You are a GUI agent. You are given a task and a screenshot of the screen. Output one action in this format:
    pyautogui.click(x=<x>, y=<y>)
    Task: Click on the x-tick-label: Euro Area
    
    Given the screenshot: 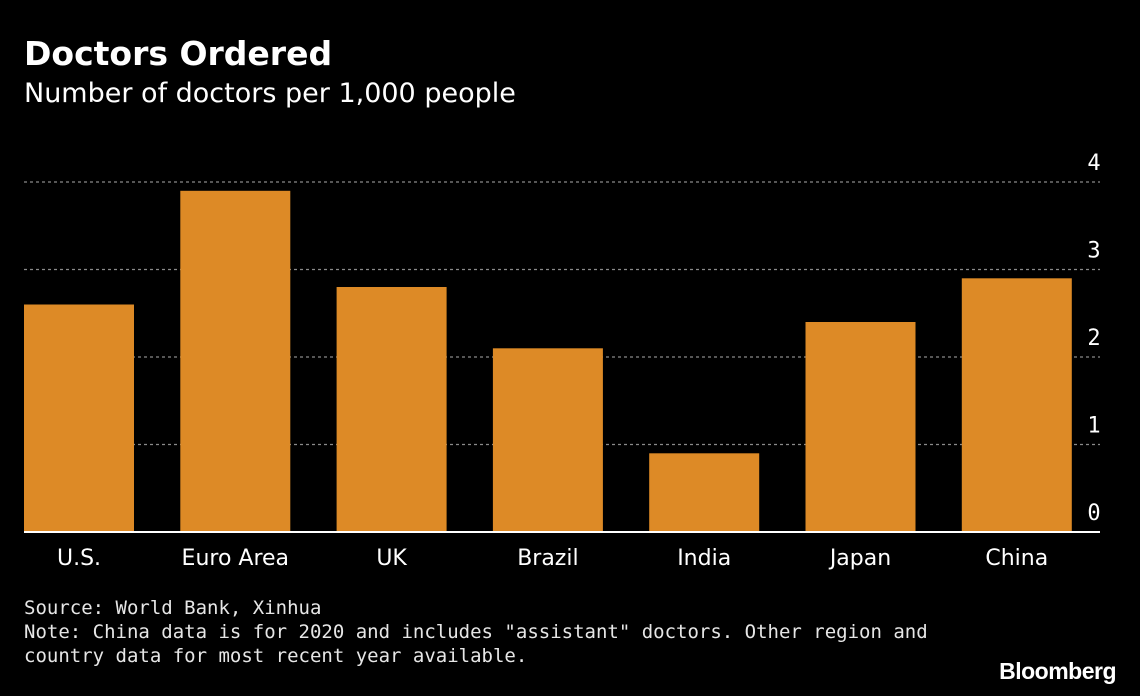 What is the action you would take?
    pyautogui.click(x=236, y=558)
    